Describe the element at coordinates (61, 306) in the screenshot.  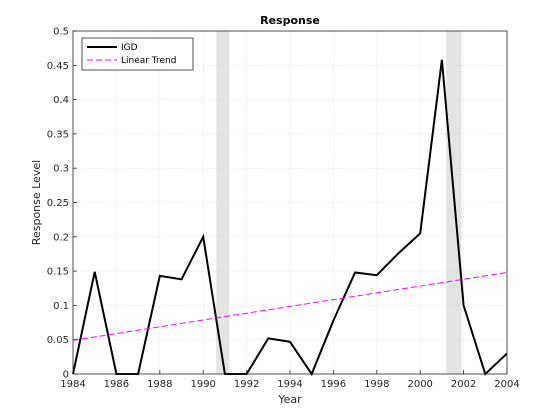
I see `y-tick-label: 0.1` at that location.